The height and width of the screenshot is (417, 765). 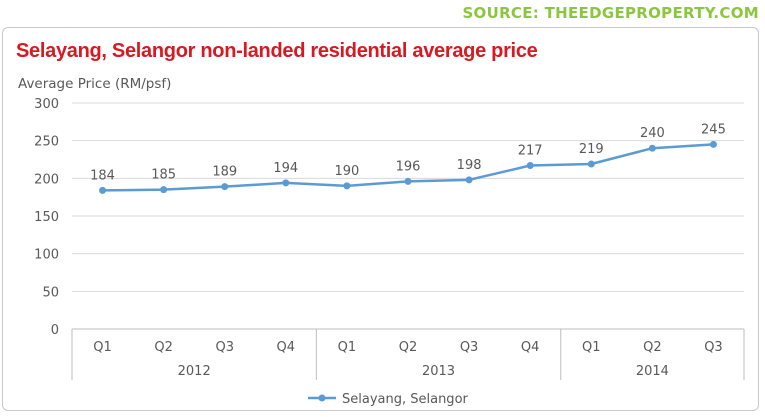 What do you see at coordinates (530, 151) in the screenshot?
I see `data-label: 217` at bounding box center [530, 151].